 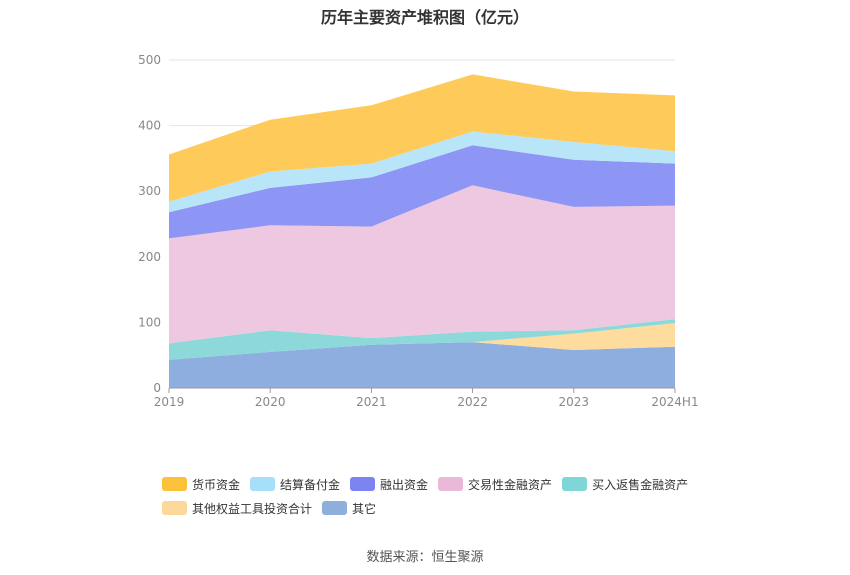 What do you see at coordinates (422, 172) in the screenshot?
I see `area-series-结算备付金` at bounding box center [422, 172].